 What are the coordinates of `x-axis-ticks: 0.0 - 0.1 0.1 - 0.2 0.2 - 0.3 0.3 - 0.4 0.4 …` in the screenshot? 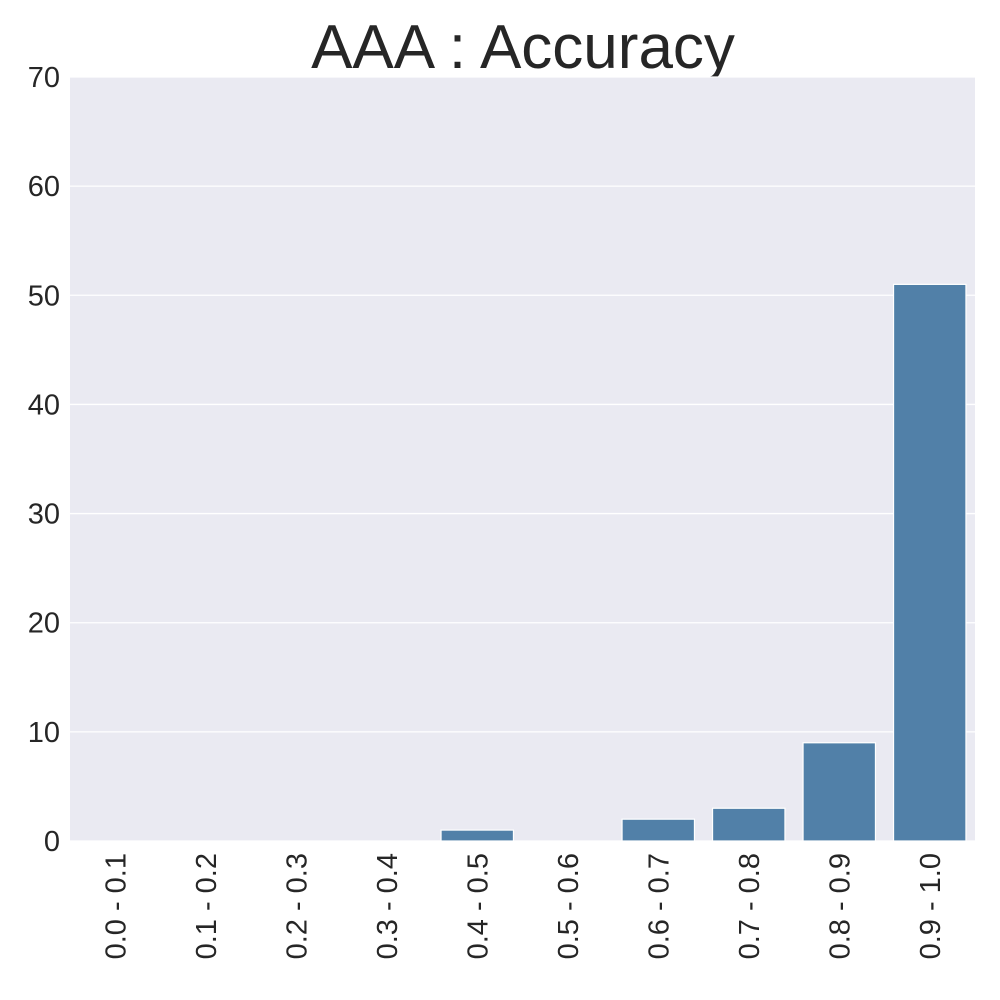 It's located at (523, 906).